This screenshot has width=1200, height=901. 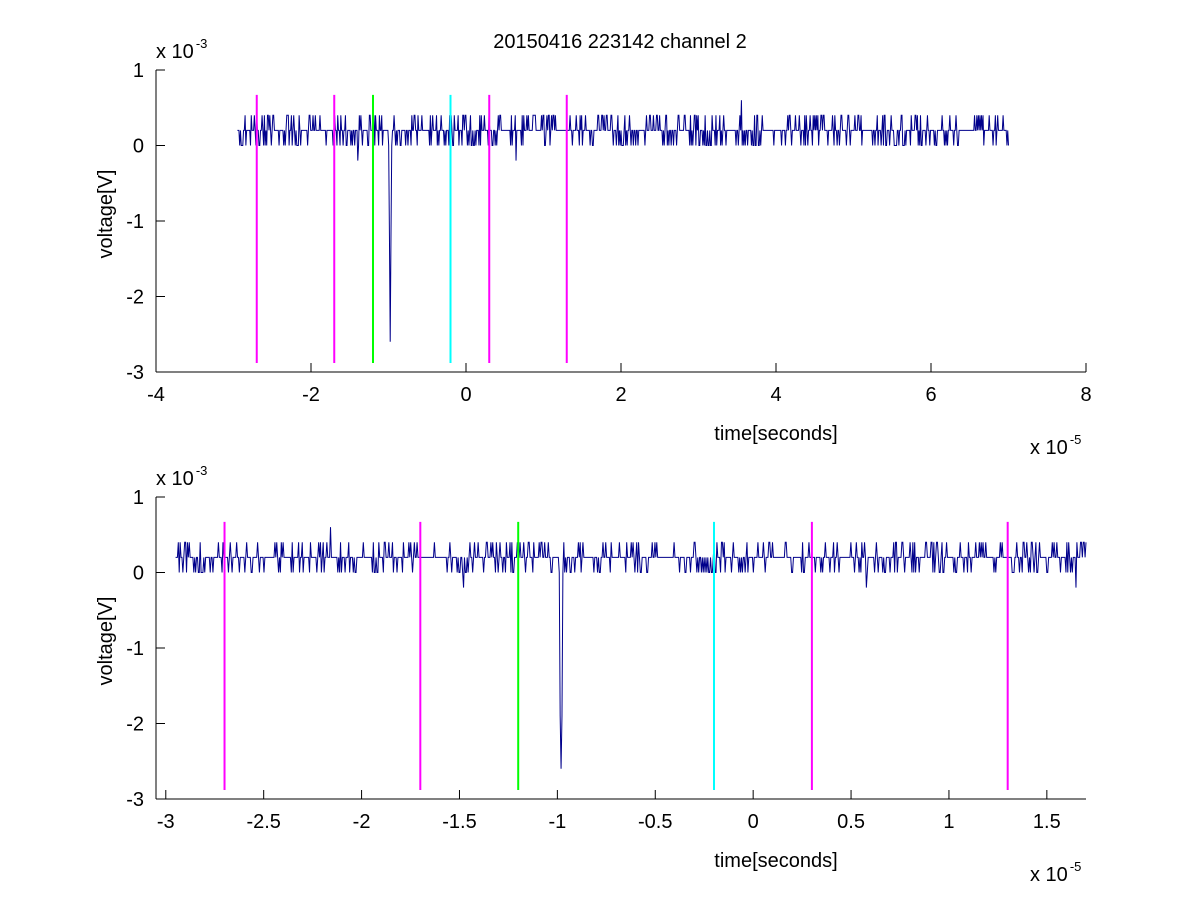 I want to click on chart-title: 20150416 223142 channel 2, so click(x=620, y=42).